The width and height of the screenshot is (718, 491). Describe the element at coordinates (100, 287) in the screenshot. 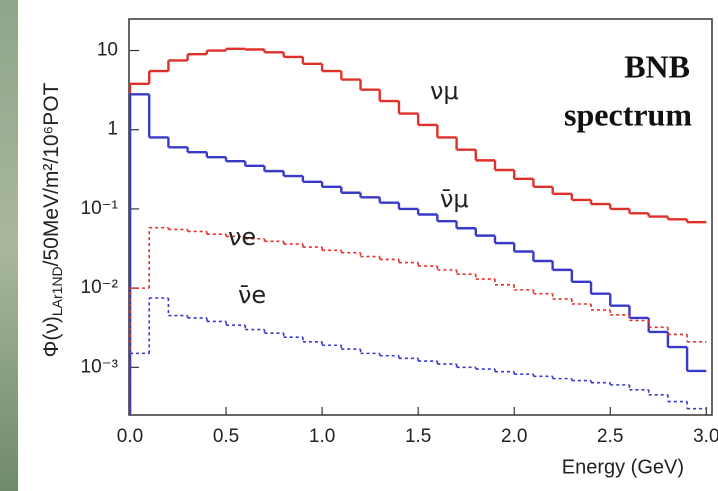

I see `y-tick-label: 10⁻²` at that location.